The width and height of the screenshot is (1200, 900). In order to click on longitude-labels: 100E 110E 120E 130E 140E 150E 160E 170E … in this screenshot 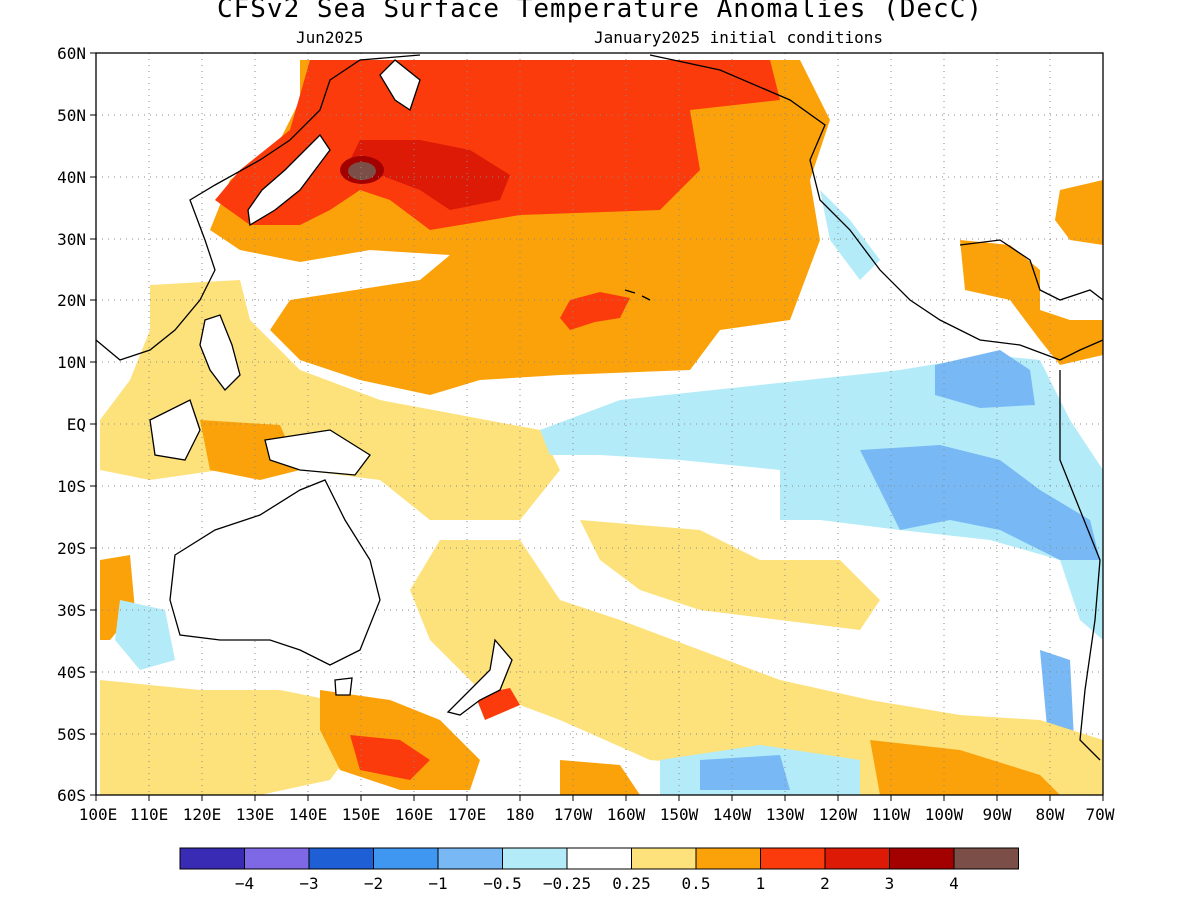, I will do `click(597, 814)`.